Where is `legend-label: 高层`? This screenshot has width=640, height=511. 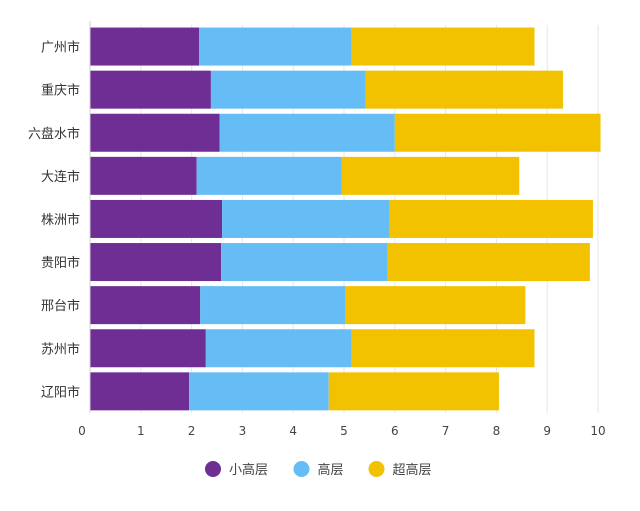 legend-label: 高层 is located at coordinates (331, 470).